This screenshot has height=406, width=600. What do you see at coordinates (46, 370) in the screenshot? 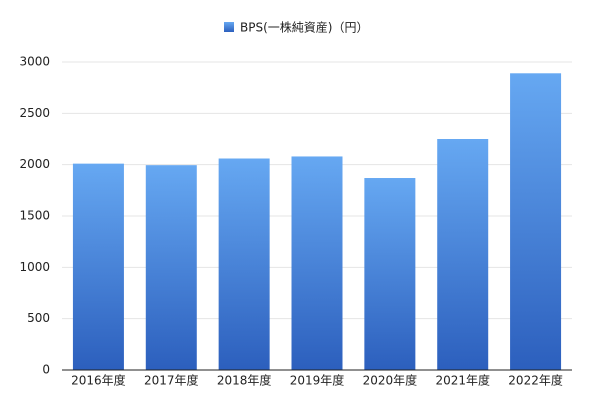
I see `y-tick-label: 0` at bounding box center [46, 370].